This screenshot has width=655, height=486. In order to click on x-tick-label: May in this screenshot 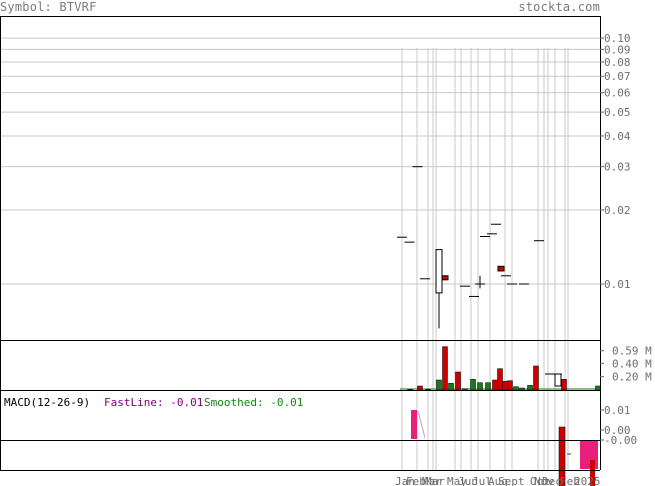, I will do `click(457, 480)`.